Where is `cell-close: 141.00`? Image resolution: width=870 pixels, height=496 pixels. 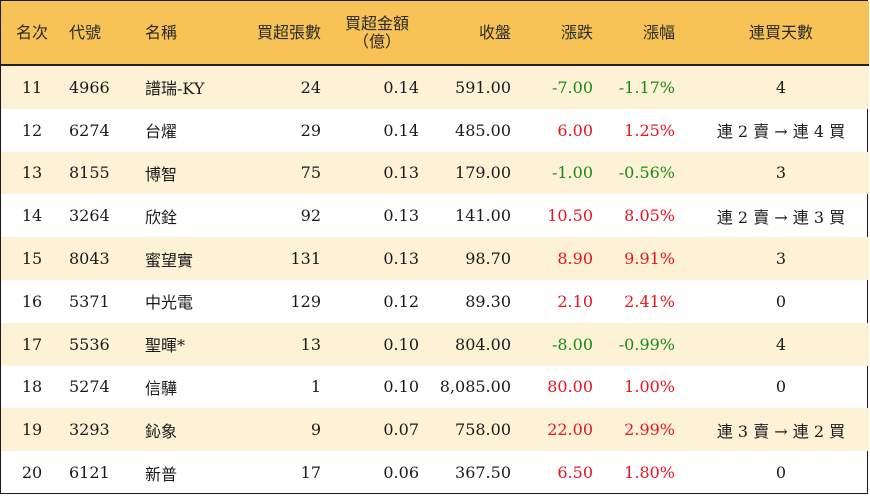 cell-close: 141.00 is located at coordinates (483, 216).